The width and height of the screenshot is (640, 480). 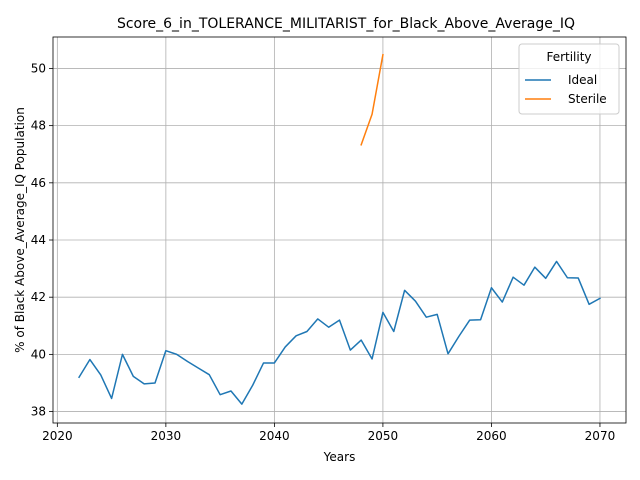 What do you see at coordinates (587, 99) in the screenshot?
I see `legend-label-sterile: Sterile` at bounding box center [587, 99].